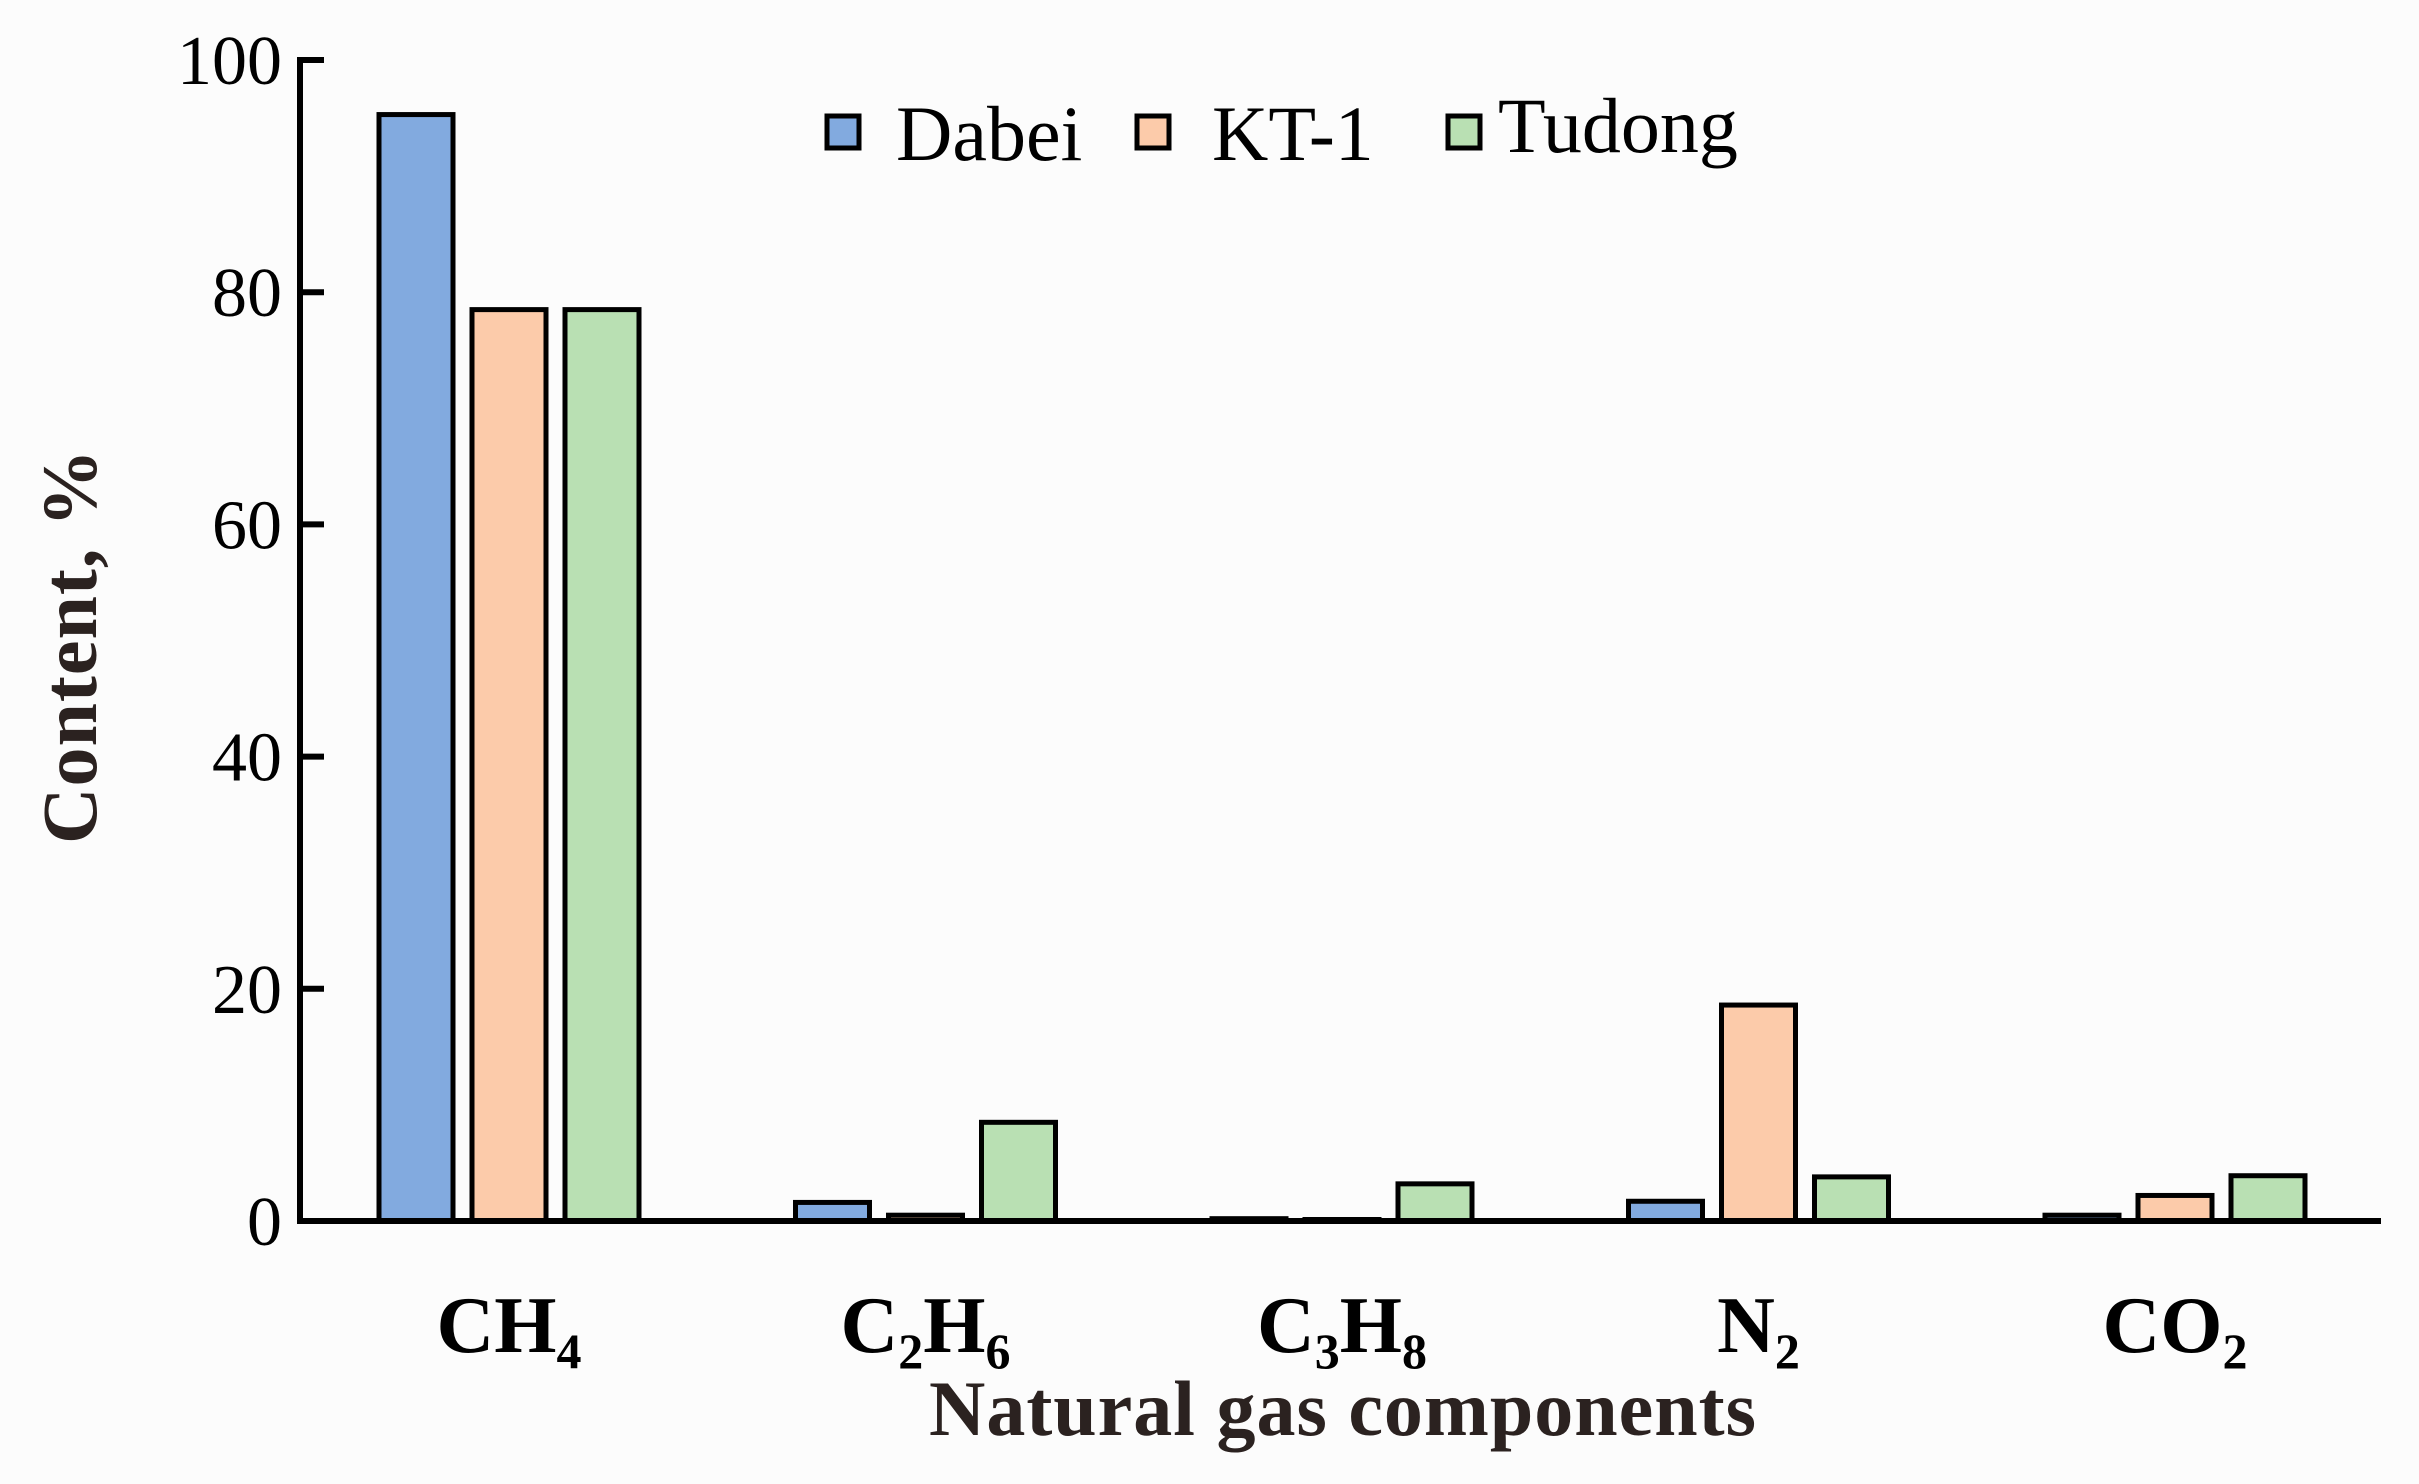  I want to click on y-axis: 0 20 40 60 80 100, so click(250, 642).